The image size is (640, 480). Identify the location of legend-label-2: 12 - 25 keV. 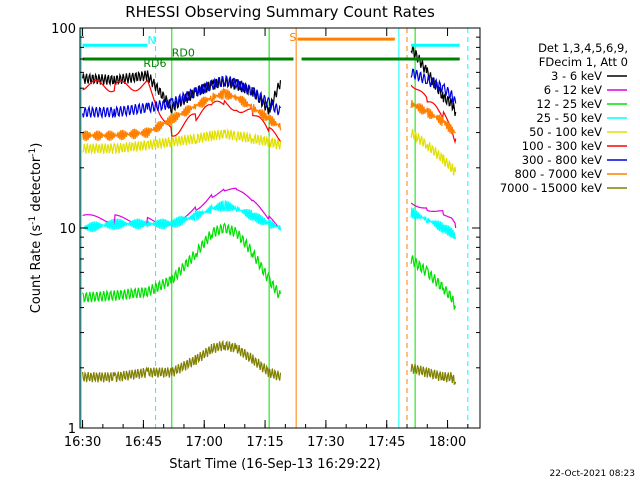
(569, 104).